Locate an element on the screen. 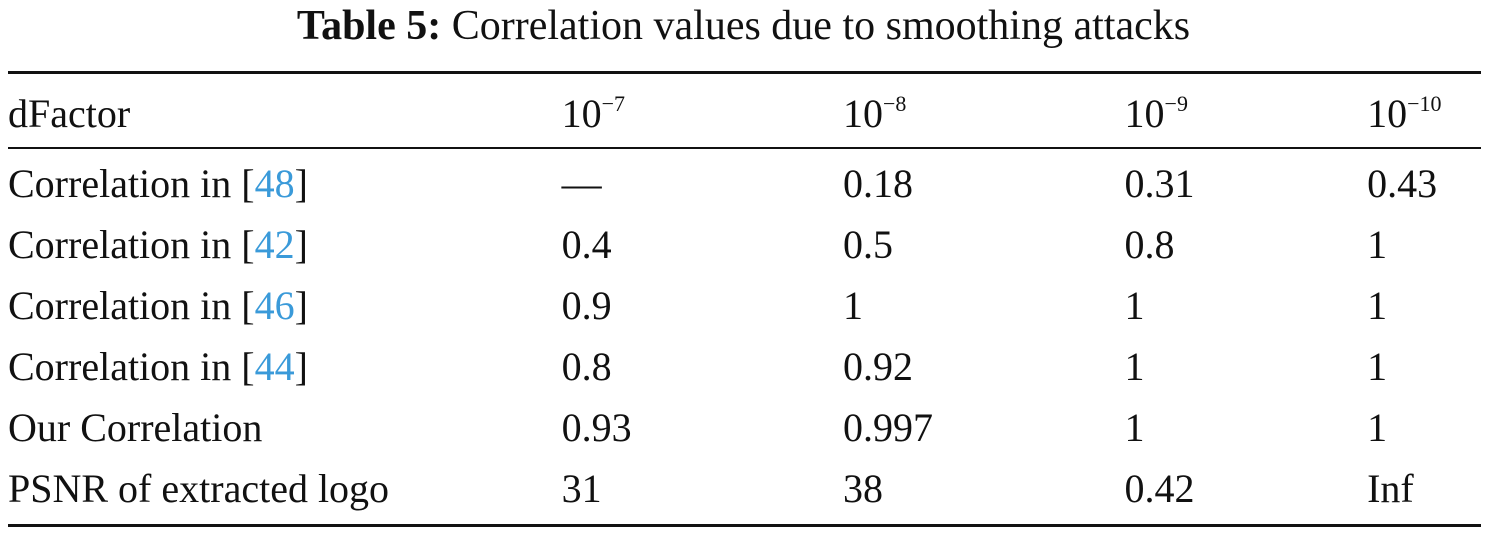 This screenshot has width=1487, height=533. citation-link: 46 is located at coordinates (274, 305).